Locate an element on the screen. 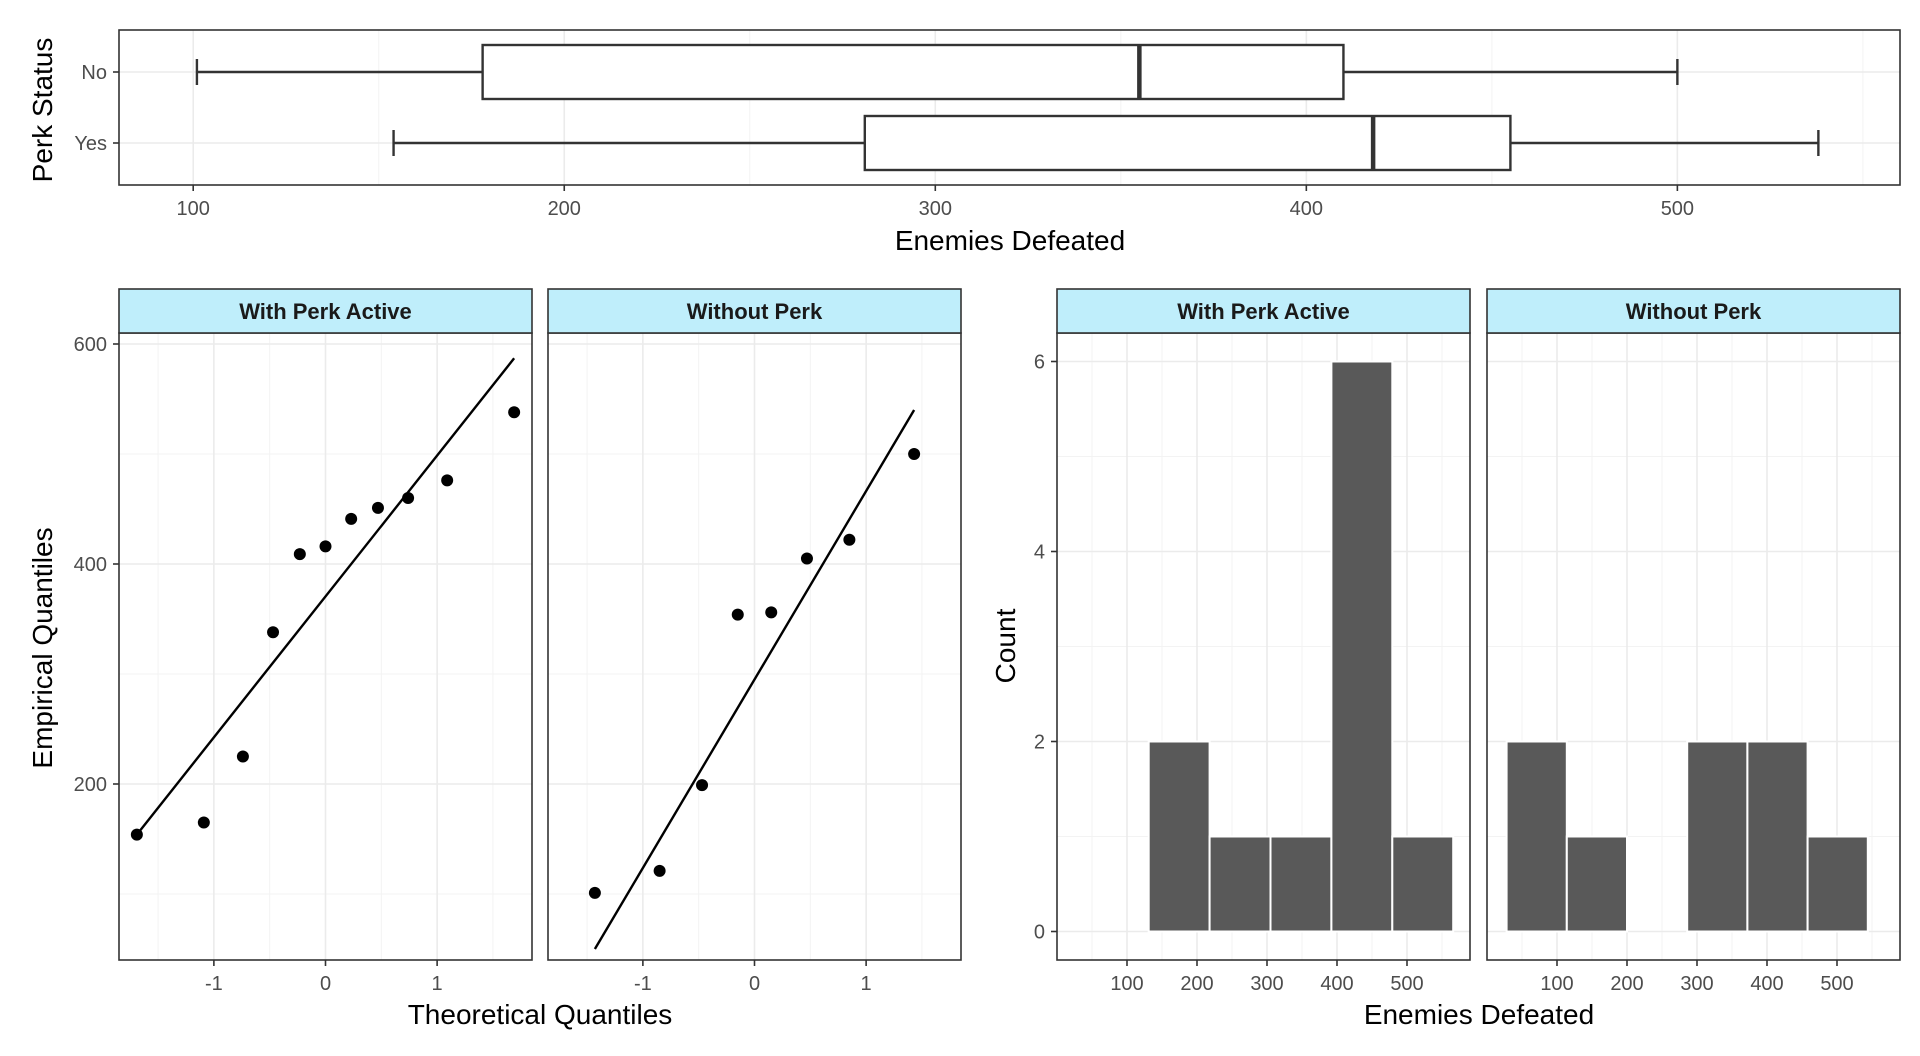 This screenshot has height=1056, width=1920. qq-y-axis-title: Empirical Quantiles is located at coordinates (42, 647).